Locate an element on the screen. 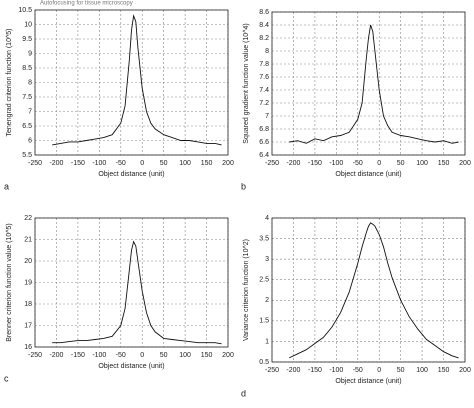 The width and height of the screenshot is (474, 408). y-tick-label: 16 is located at coordinates (28, 347).